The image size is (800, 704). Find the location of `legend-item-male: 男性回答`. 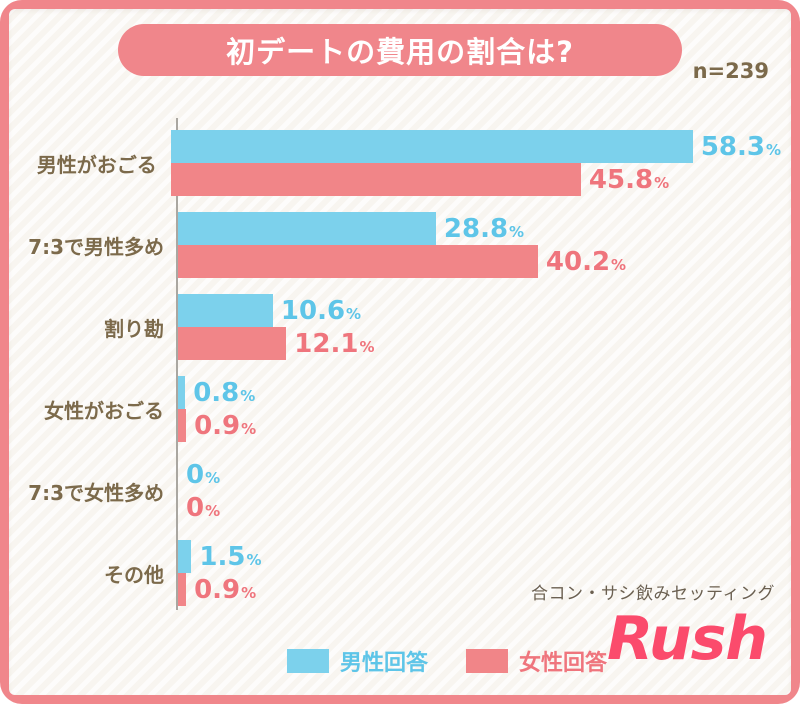

legend-item-male: 男性回答 is located at coordinates (357, 661).